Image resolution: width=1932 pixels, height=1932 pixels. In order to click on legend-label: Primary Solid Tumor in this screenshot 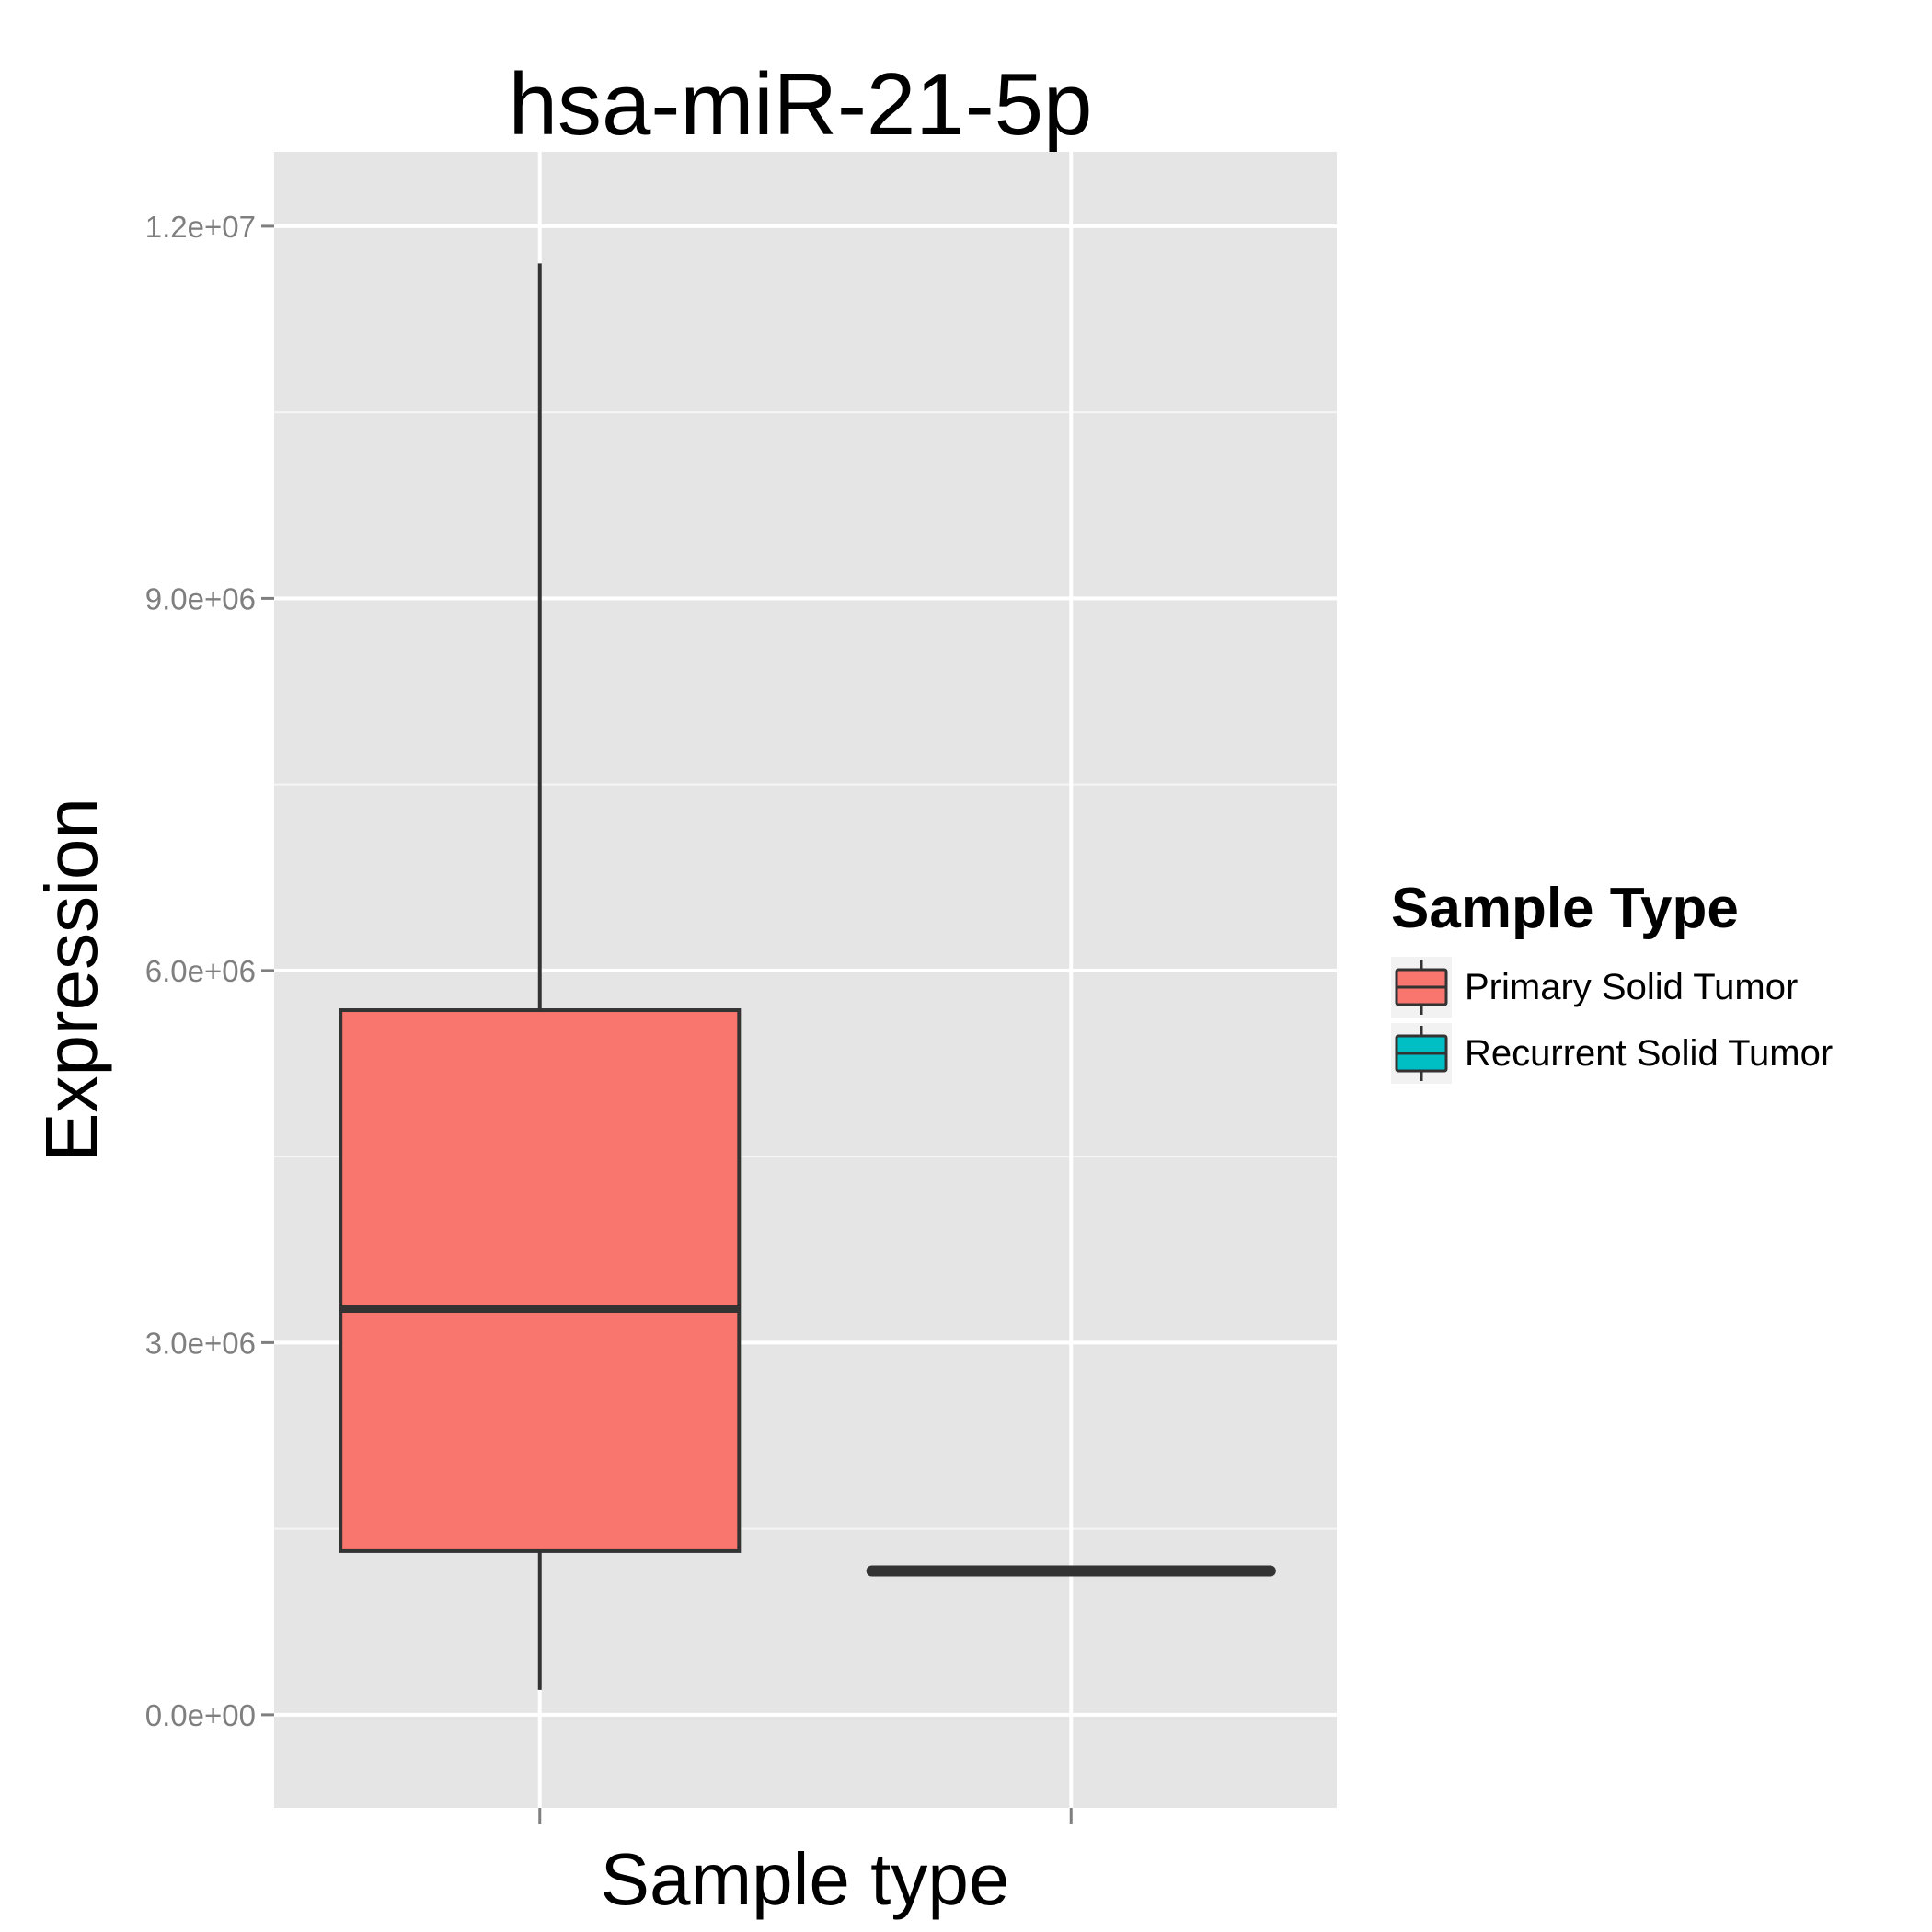, I will do `click(1631, 987)`.